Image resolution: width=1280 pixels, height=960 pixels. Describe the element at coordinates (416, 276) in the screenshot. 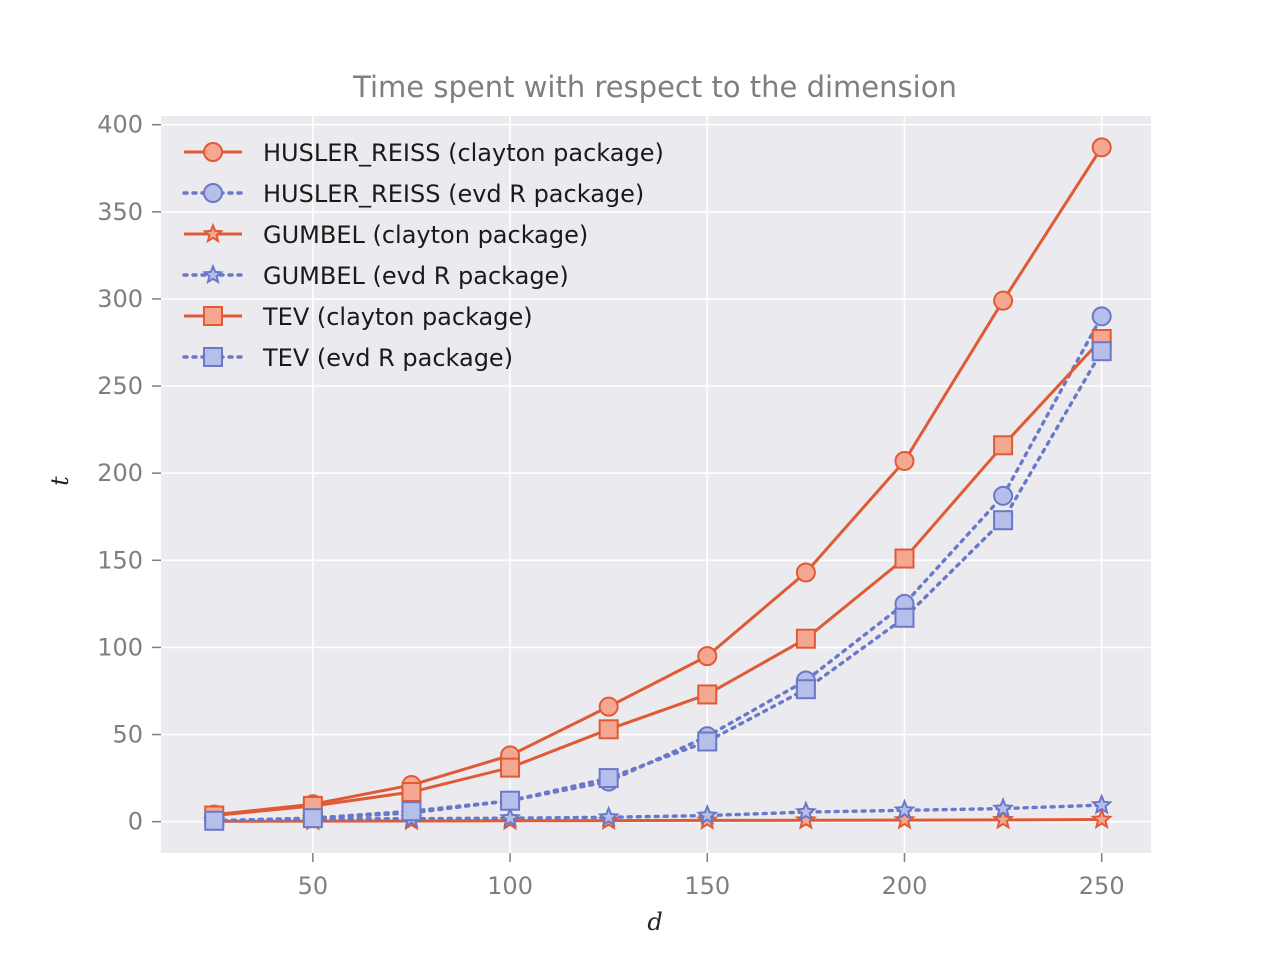

I see `legend-label: GUMBEL (evd R package)` at that location.